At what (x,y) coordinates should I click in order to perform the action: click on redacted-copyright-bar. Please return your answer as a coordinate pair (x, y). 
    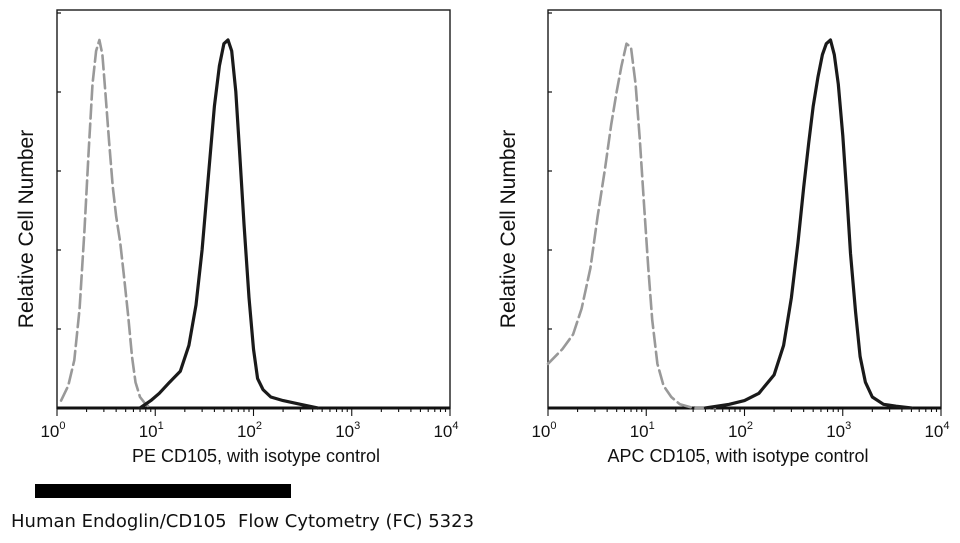
    Looking at the image, I should click on (163, 491).